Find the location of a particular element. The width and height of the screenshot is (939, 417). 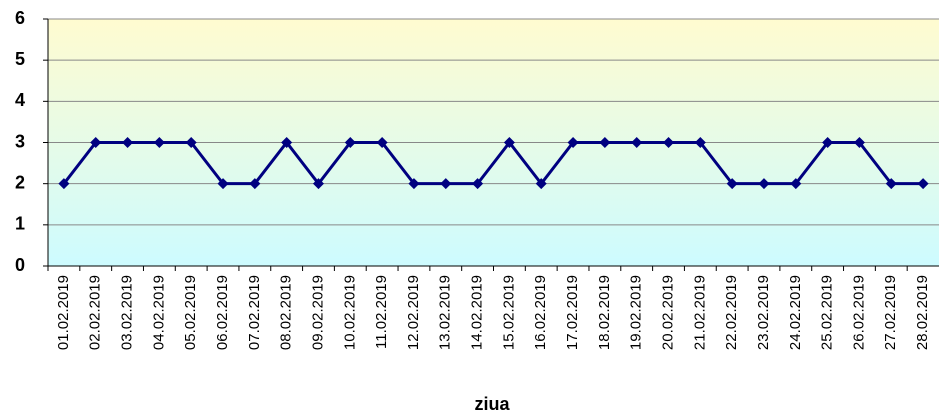

x-tick-label: 01.02.2019 is located at coordinates (63, 312).